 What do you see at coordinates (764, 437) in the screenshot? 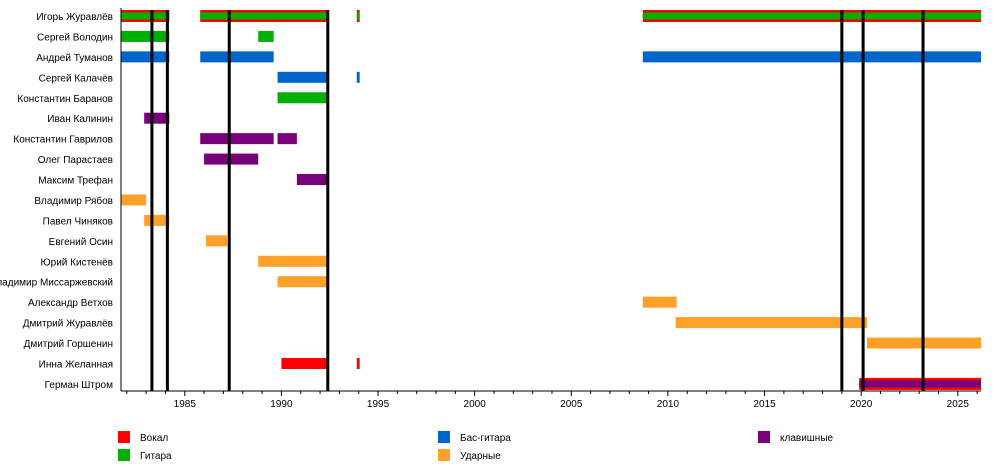
I see `legend-swatch-keys` at bounding box center [764, 437].